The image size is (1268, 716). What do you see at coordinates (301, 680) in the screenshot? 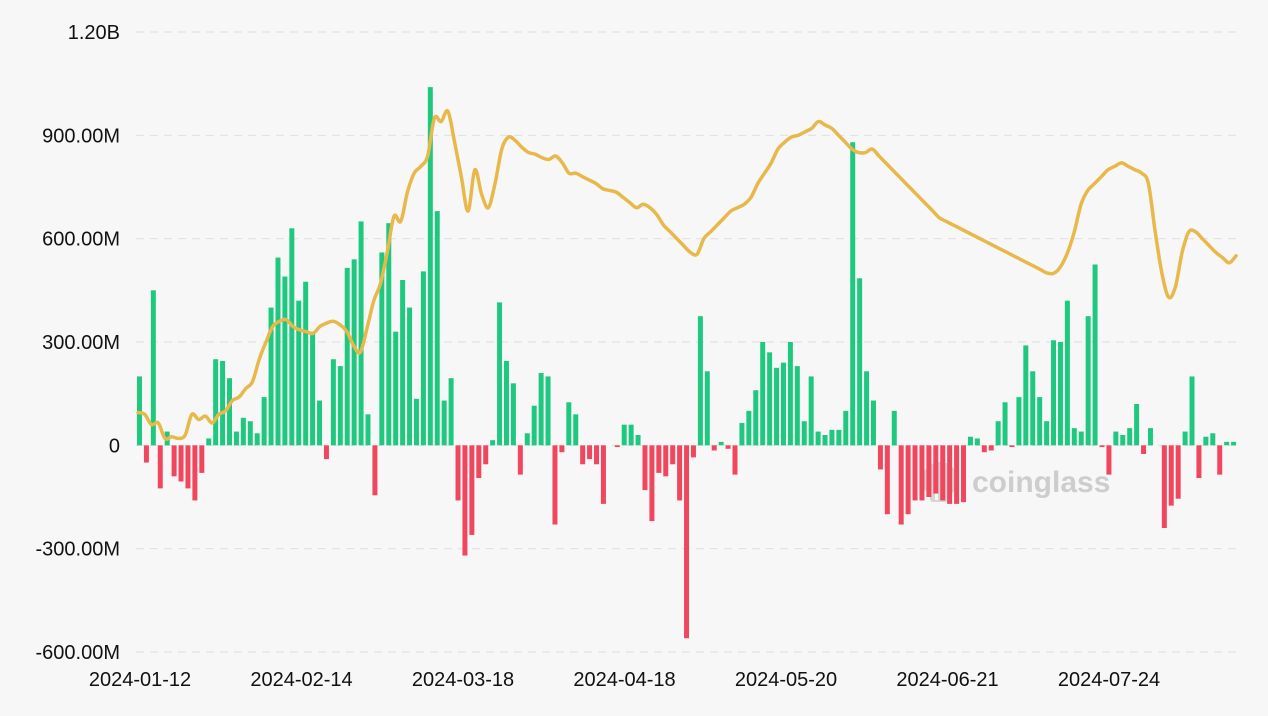
I see `x-tick-label: 2024-02-14` at bounding box center [301, 680].